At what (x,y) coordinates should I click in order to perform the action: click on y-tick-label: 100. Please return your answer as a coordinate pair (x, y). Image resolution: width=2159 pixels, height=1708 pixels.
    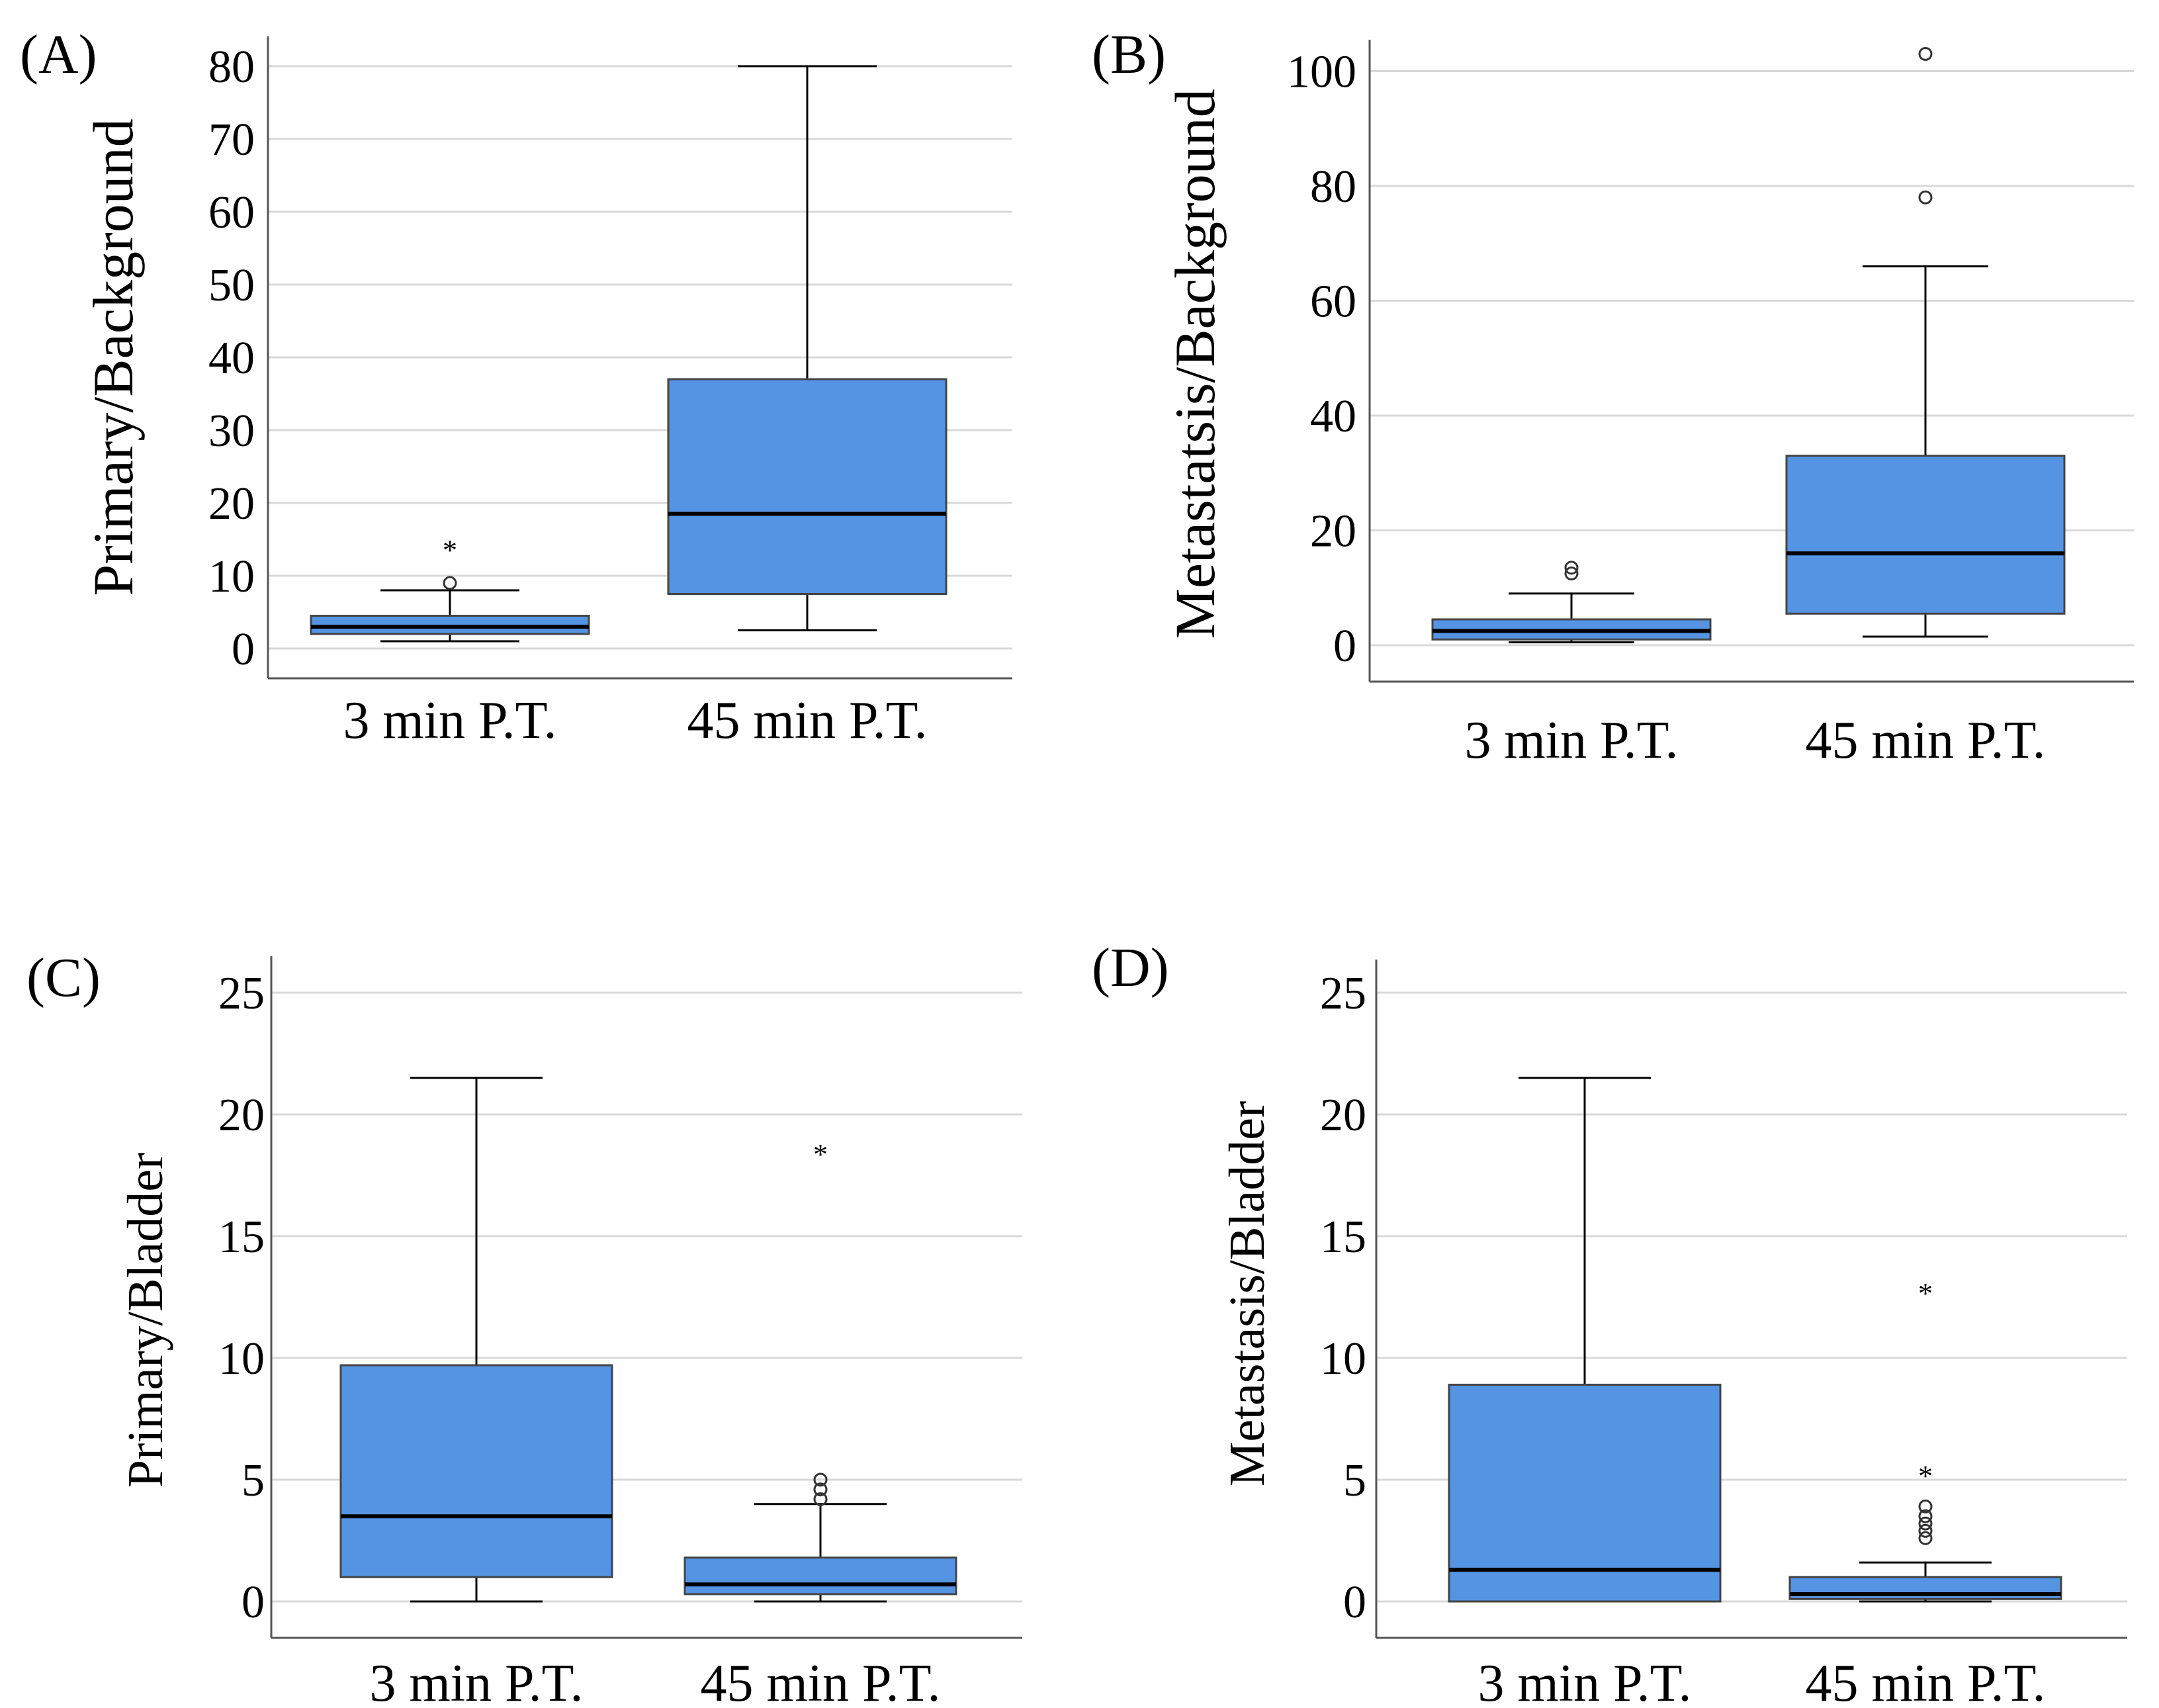
    Looking at the image, I should click on (1321, 72).